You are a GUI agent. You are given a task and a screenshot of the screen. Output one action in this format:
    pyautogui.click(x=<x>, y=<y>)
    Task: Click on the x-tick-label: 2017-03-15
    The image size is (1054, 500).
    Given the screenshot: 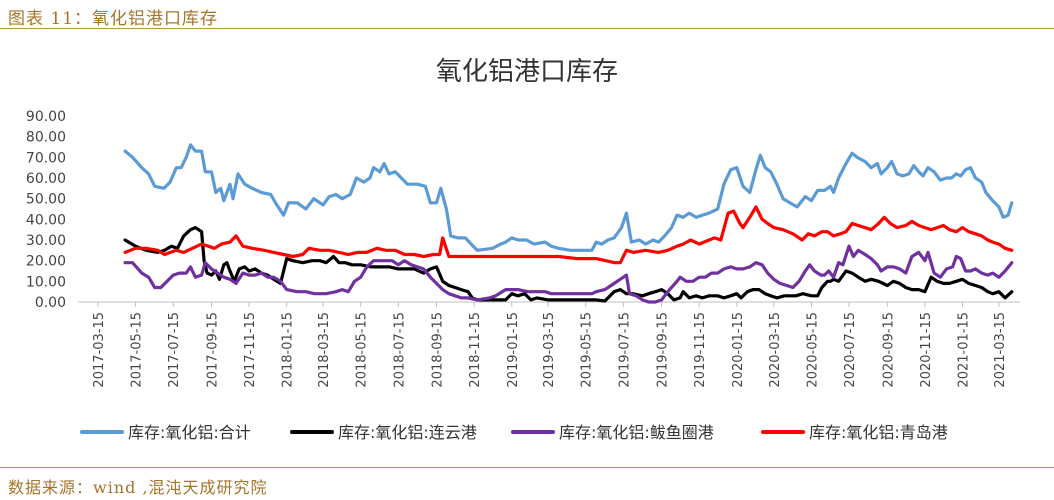 What is the action you would take?
    pyautogui.click(x=99, y=350)
    